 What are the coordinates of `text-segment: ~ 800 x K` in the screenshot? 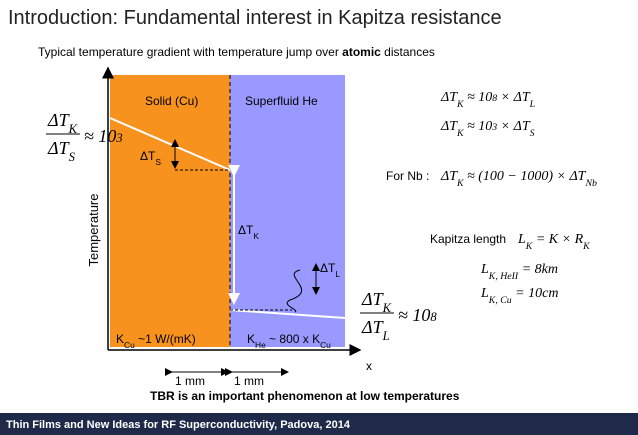 It's located at (293, 339).